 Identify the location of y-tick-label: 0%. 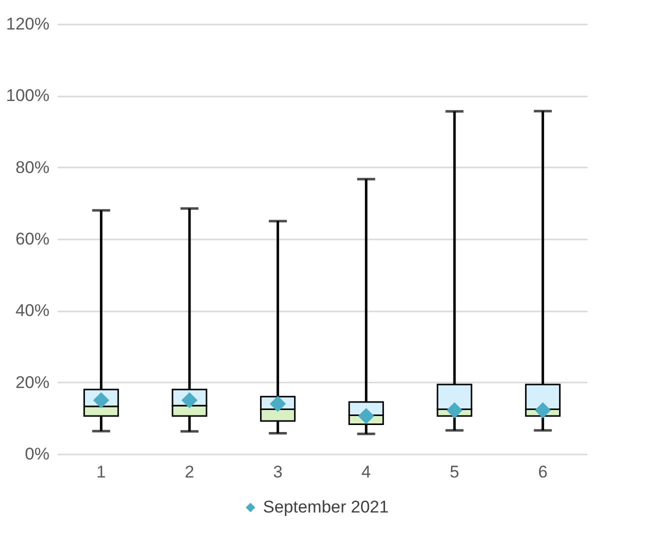
(37, 454).